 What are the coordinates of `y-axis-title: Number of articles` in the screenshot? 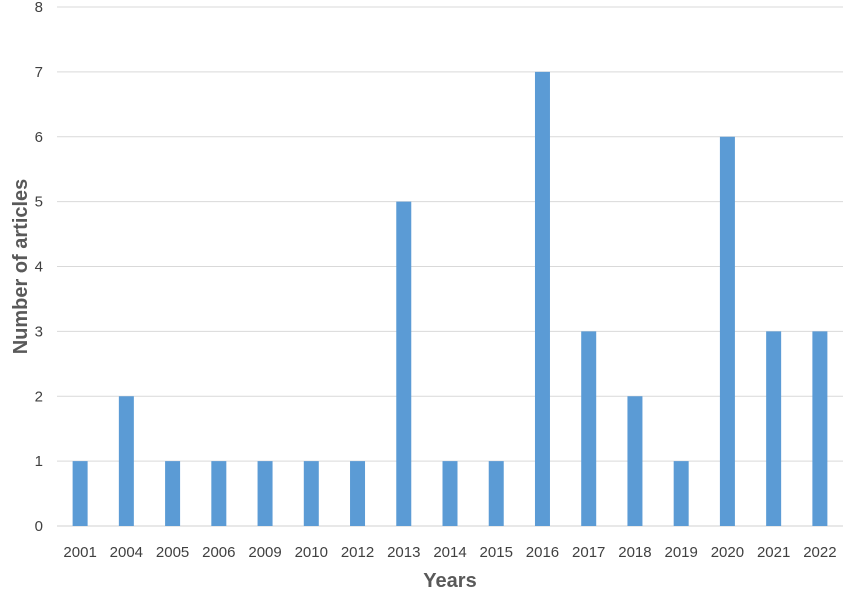 It's located at (21, 267).